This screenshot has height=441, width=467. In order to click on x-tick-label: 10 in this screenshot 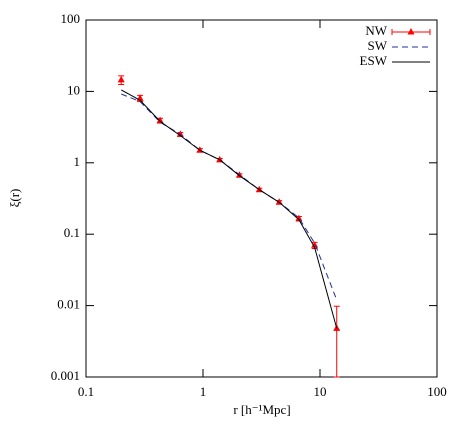, I will do `click(320, 391)`.